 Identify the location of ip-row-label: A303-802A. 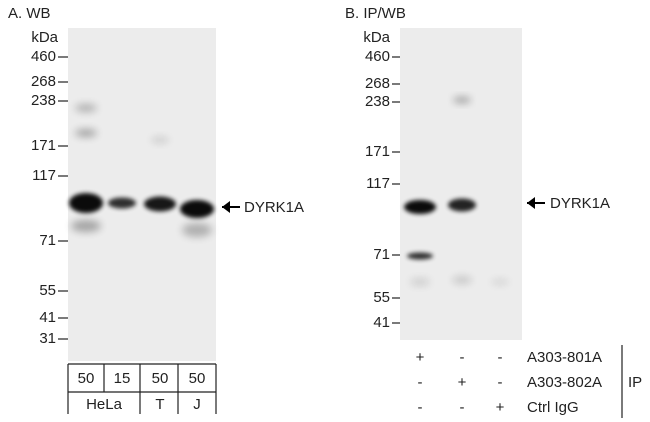
(564, 382).